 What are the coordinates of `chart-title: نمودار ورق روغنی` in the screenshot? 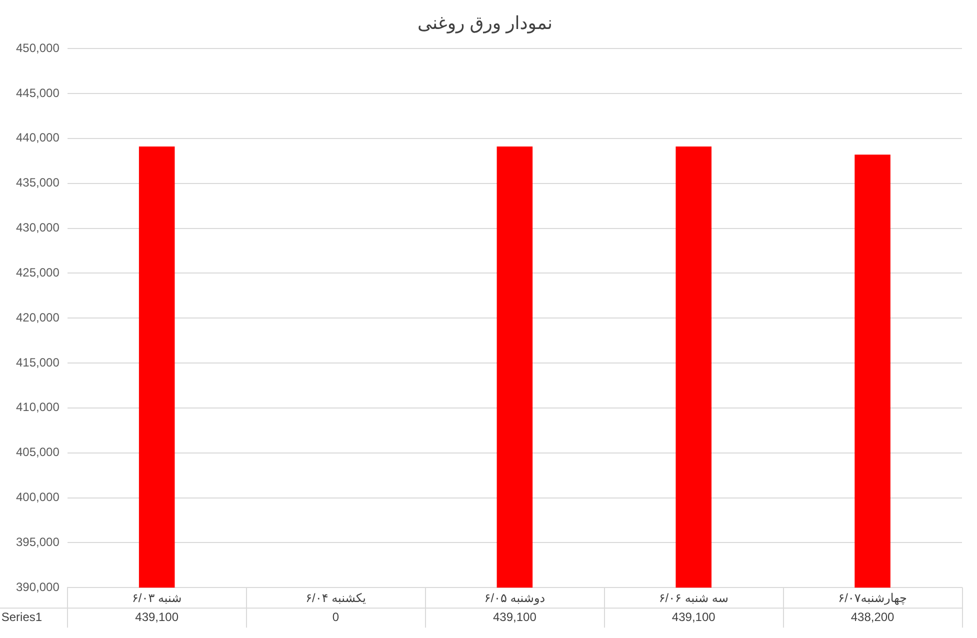 It's located at (485, 23).